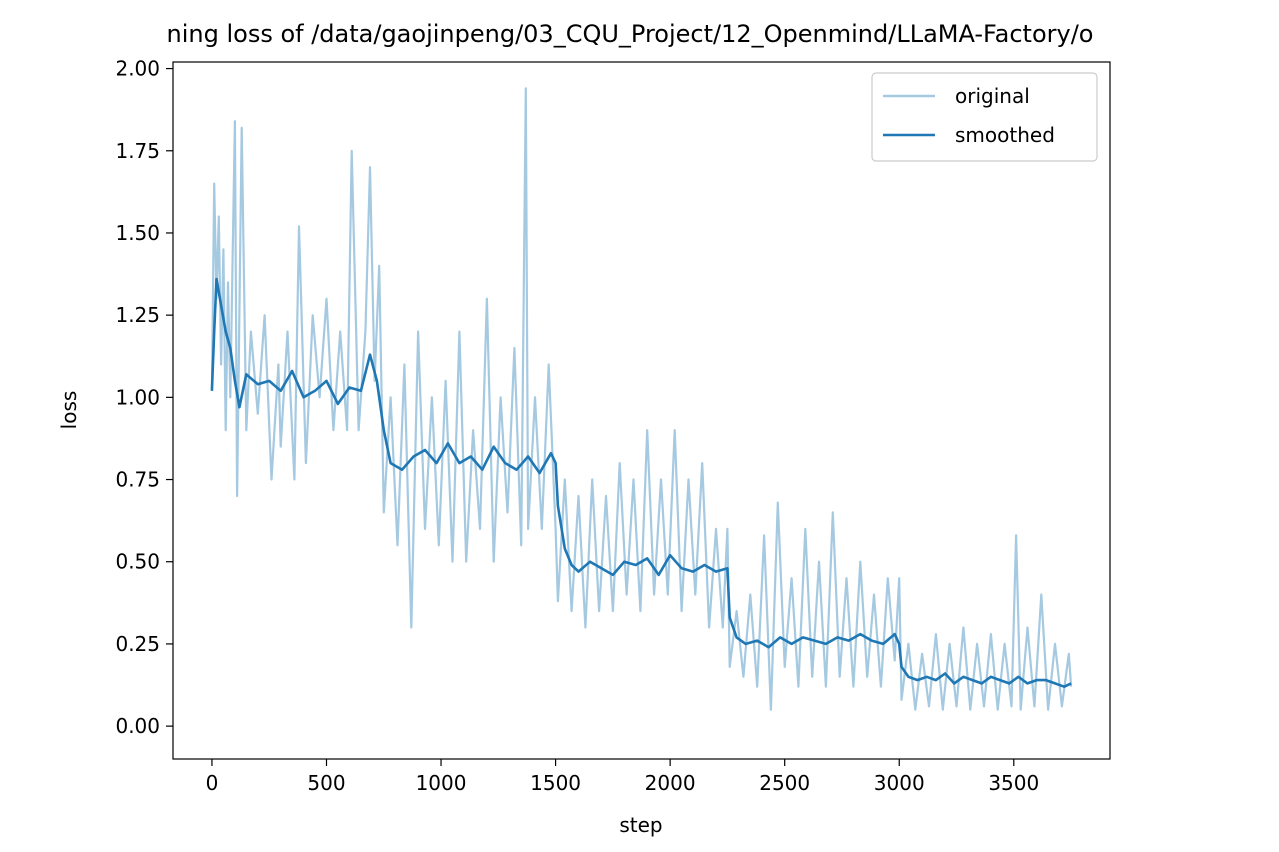  I want to click on legend: original smoothed, so click(984, 117).